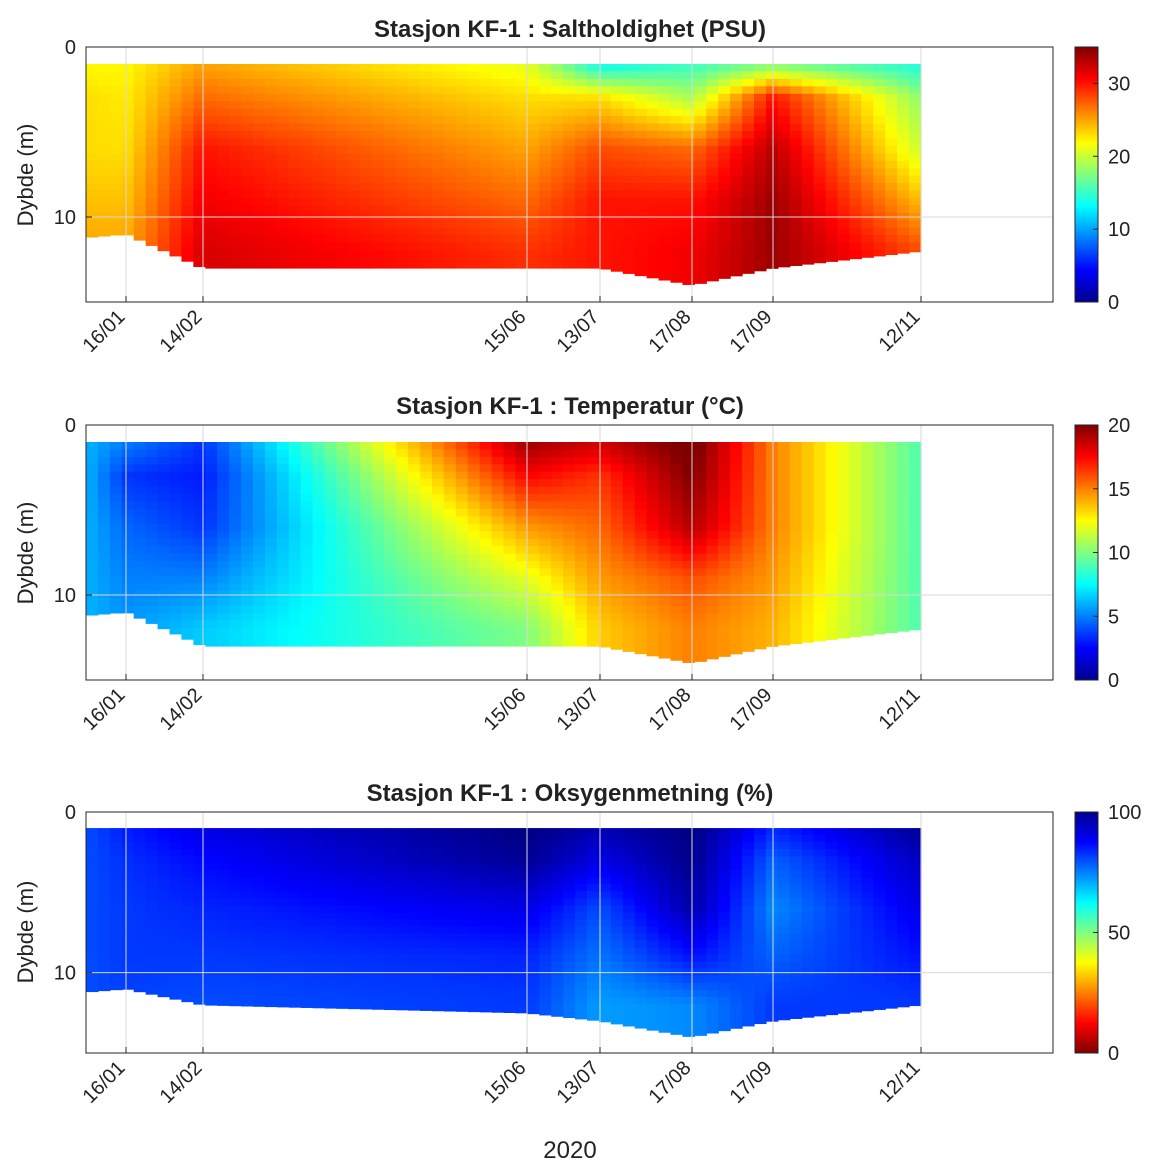 Image resolution: width=1161 pixels, height=1162 pixels. I want to click on x-tick-label: 17/09, so click(751, 331).